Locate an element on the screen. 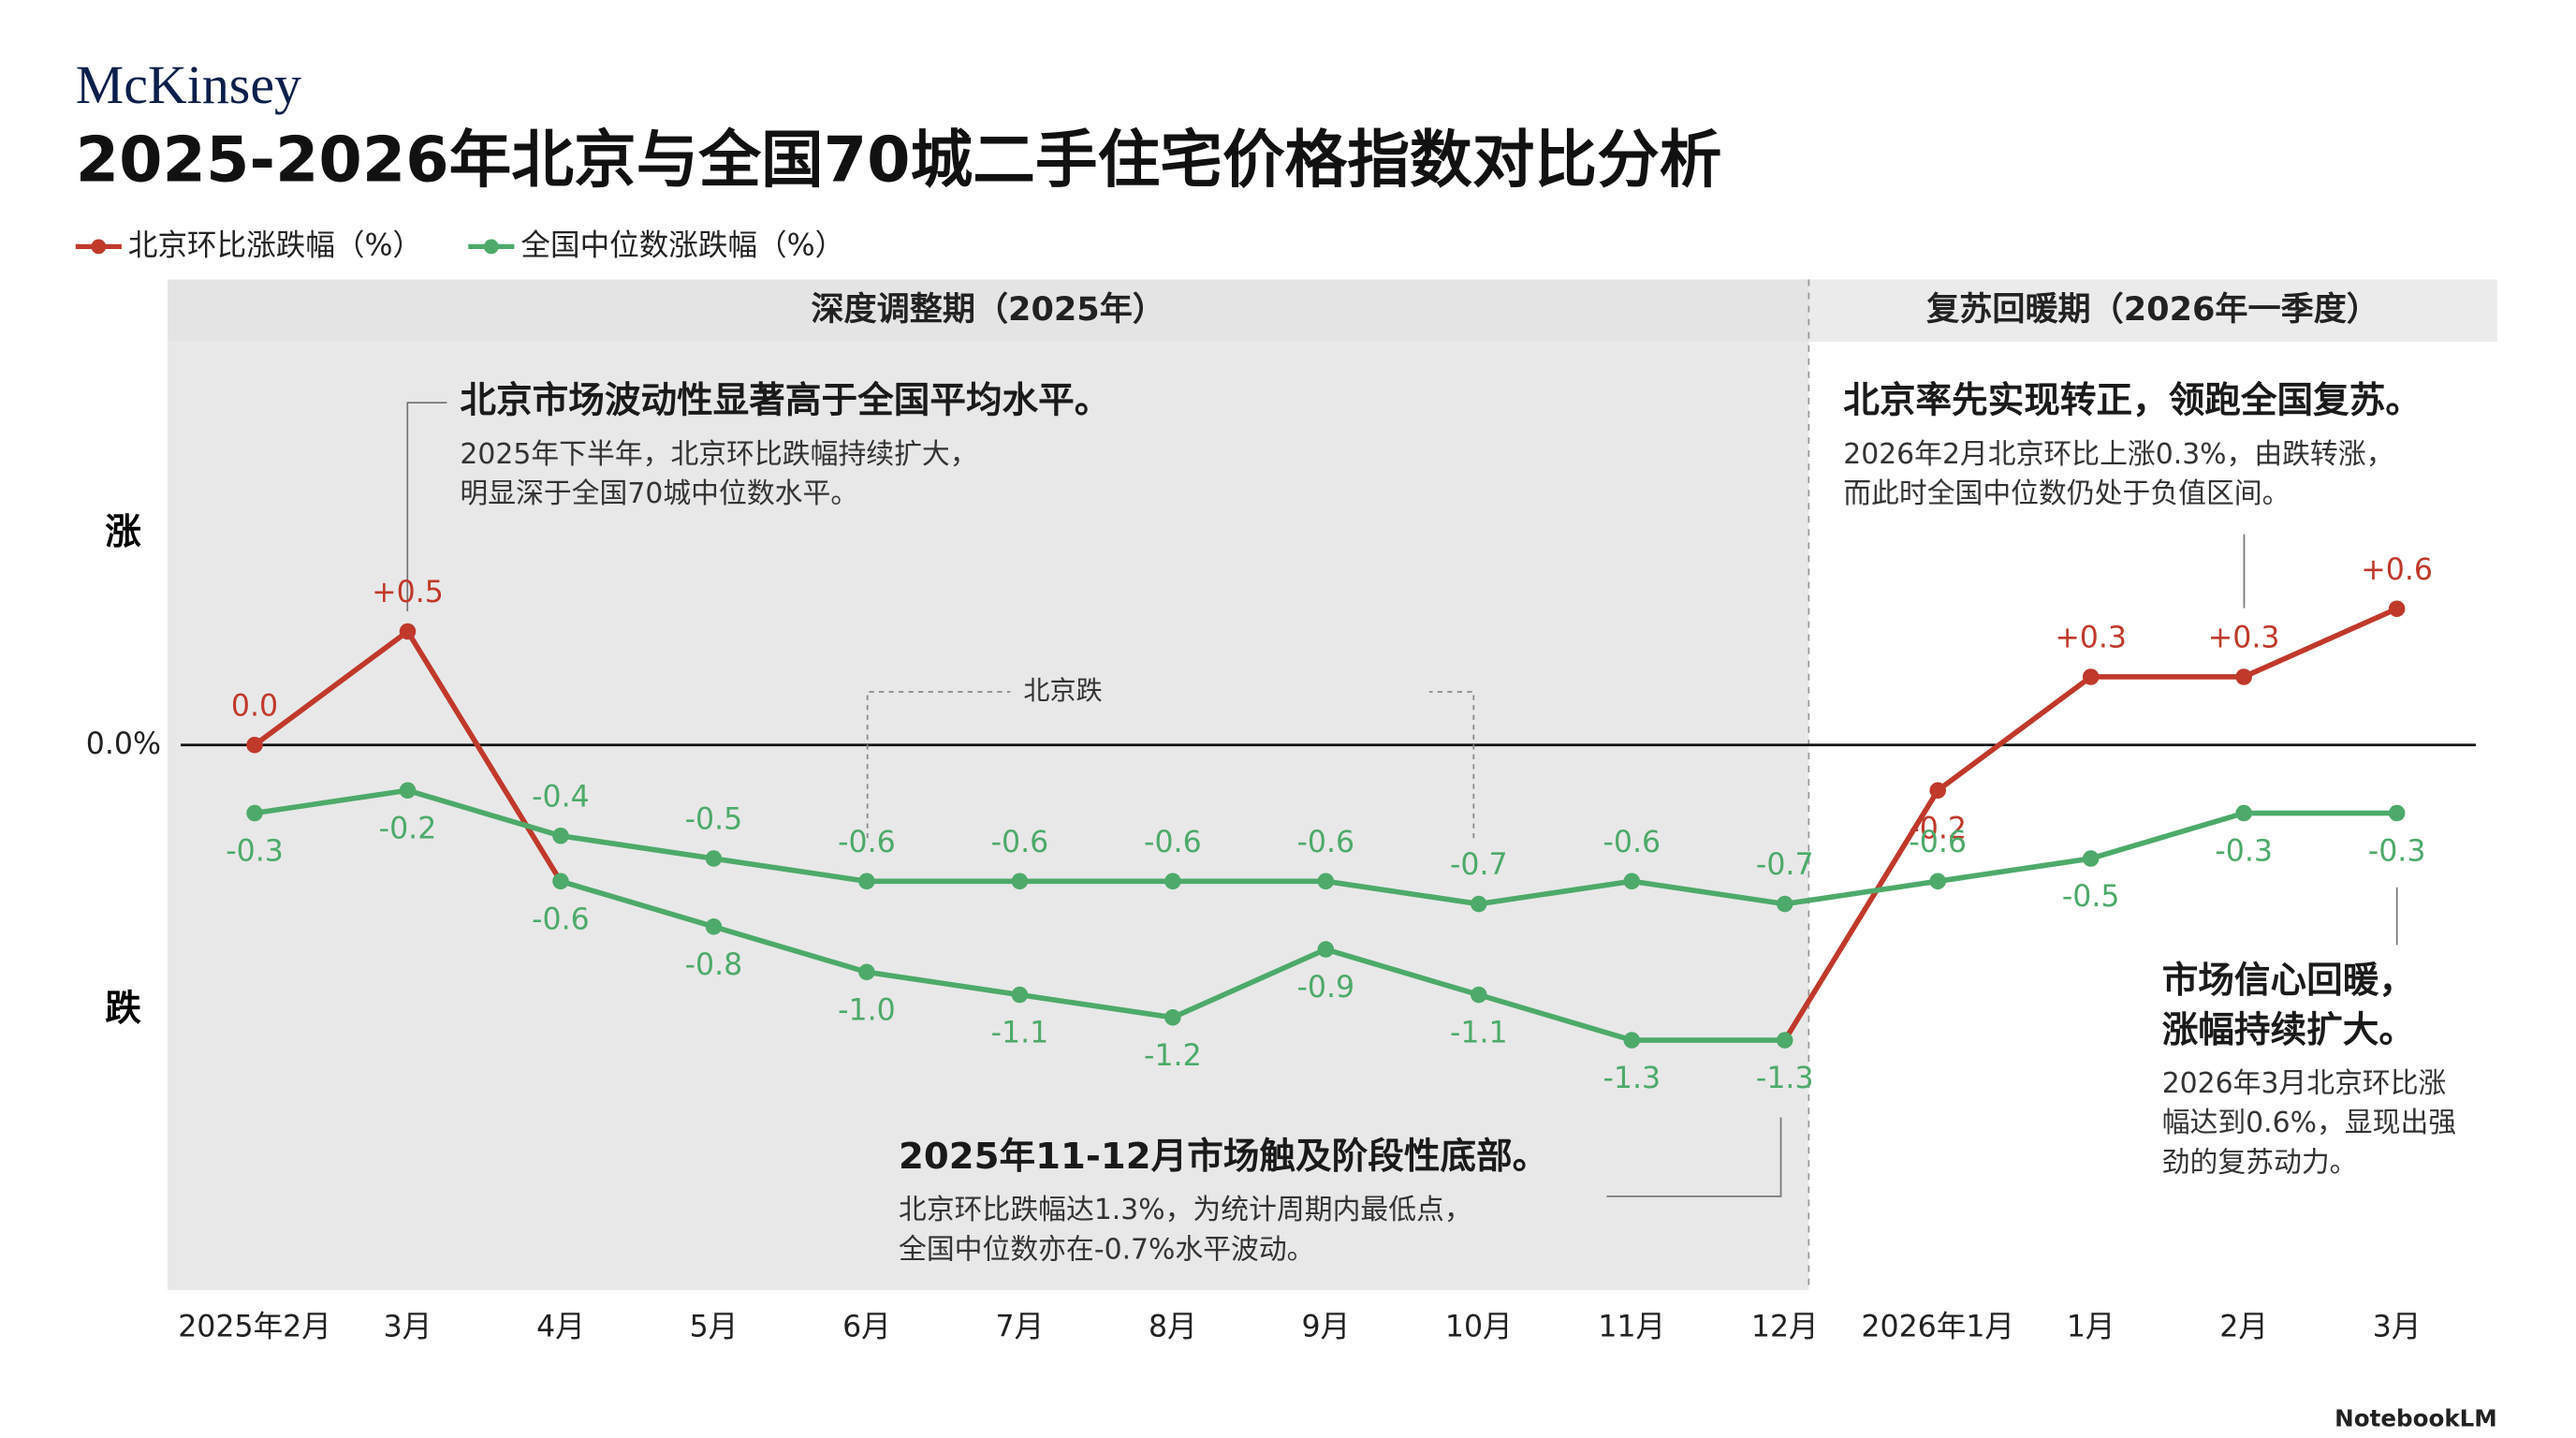 This screenshot has height=1438, width=2576. period-label: 深度调整期（2025年） is located at coordinates (987, 309).